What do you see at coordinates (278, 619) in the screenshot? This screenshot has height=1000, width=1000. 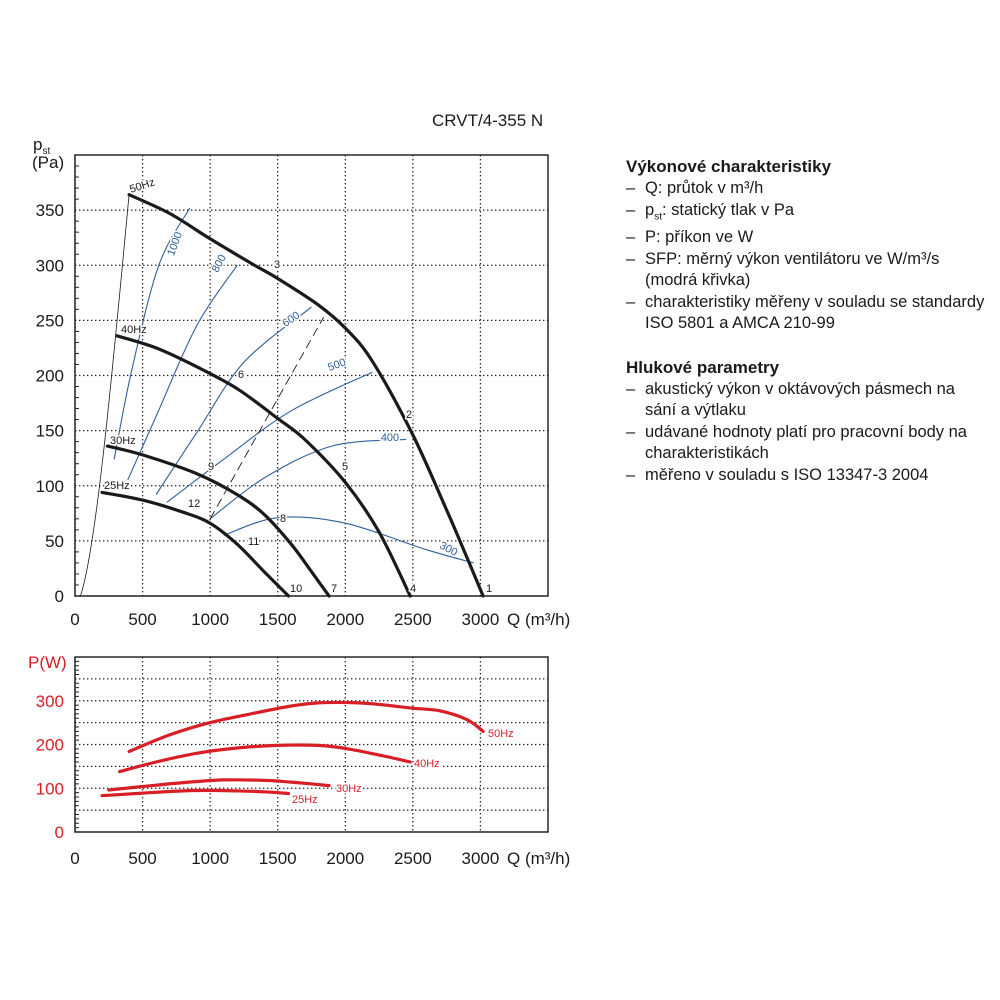 I see `pressure-x-tick-label: 1500` at bounding box center [278, 619].